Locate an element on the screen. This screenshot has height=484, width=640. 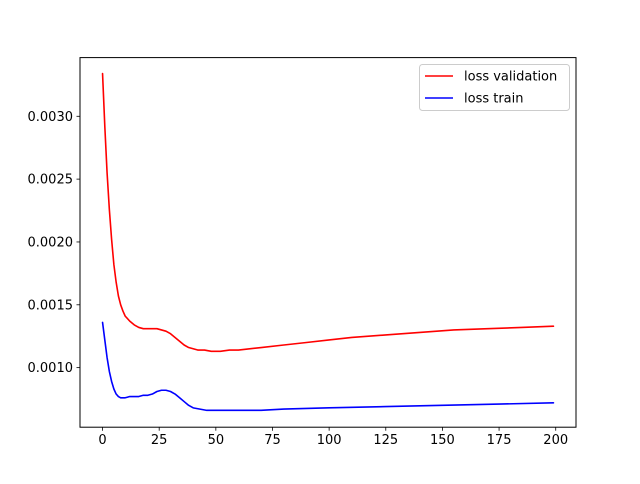
x-tick-label: 0 is located at coordinates (102, 440).